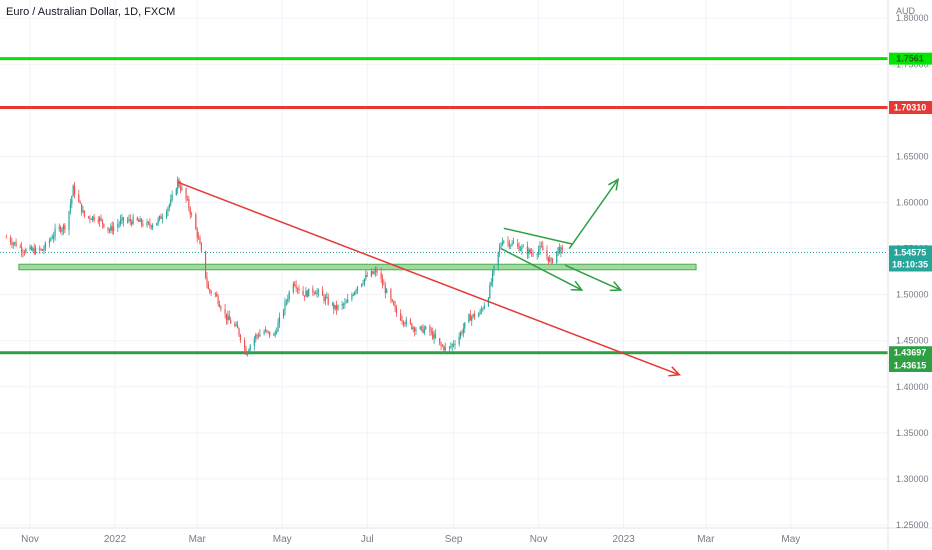  I want to click on trendline-arrow-head, so click(674, 371).